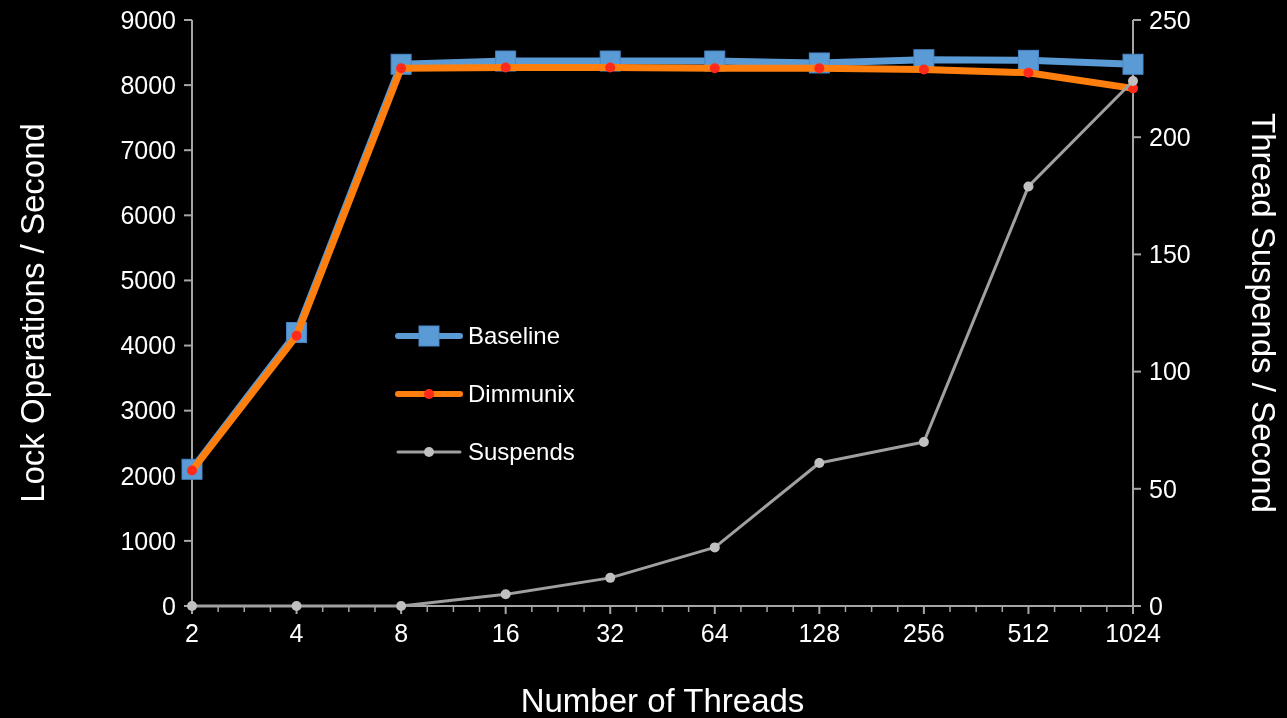 The height and width of the screenshot is (718, 1287). I want to click on y-tick-label: 1000, so click(148, 540).